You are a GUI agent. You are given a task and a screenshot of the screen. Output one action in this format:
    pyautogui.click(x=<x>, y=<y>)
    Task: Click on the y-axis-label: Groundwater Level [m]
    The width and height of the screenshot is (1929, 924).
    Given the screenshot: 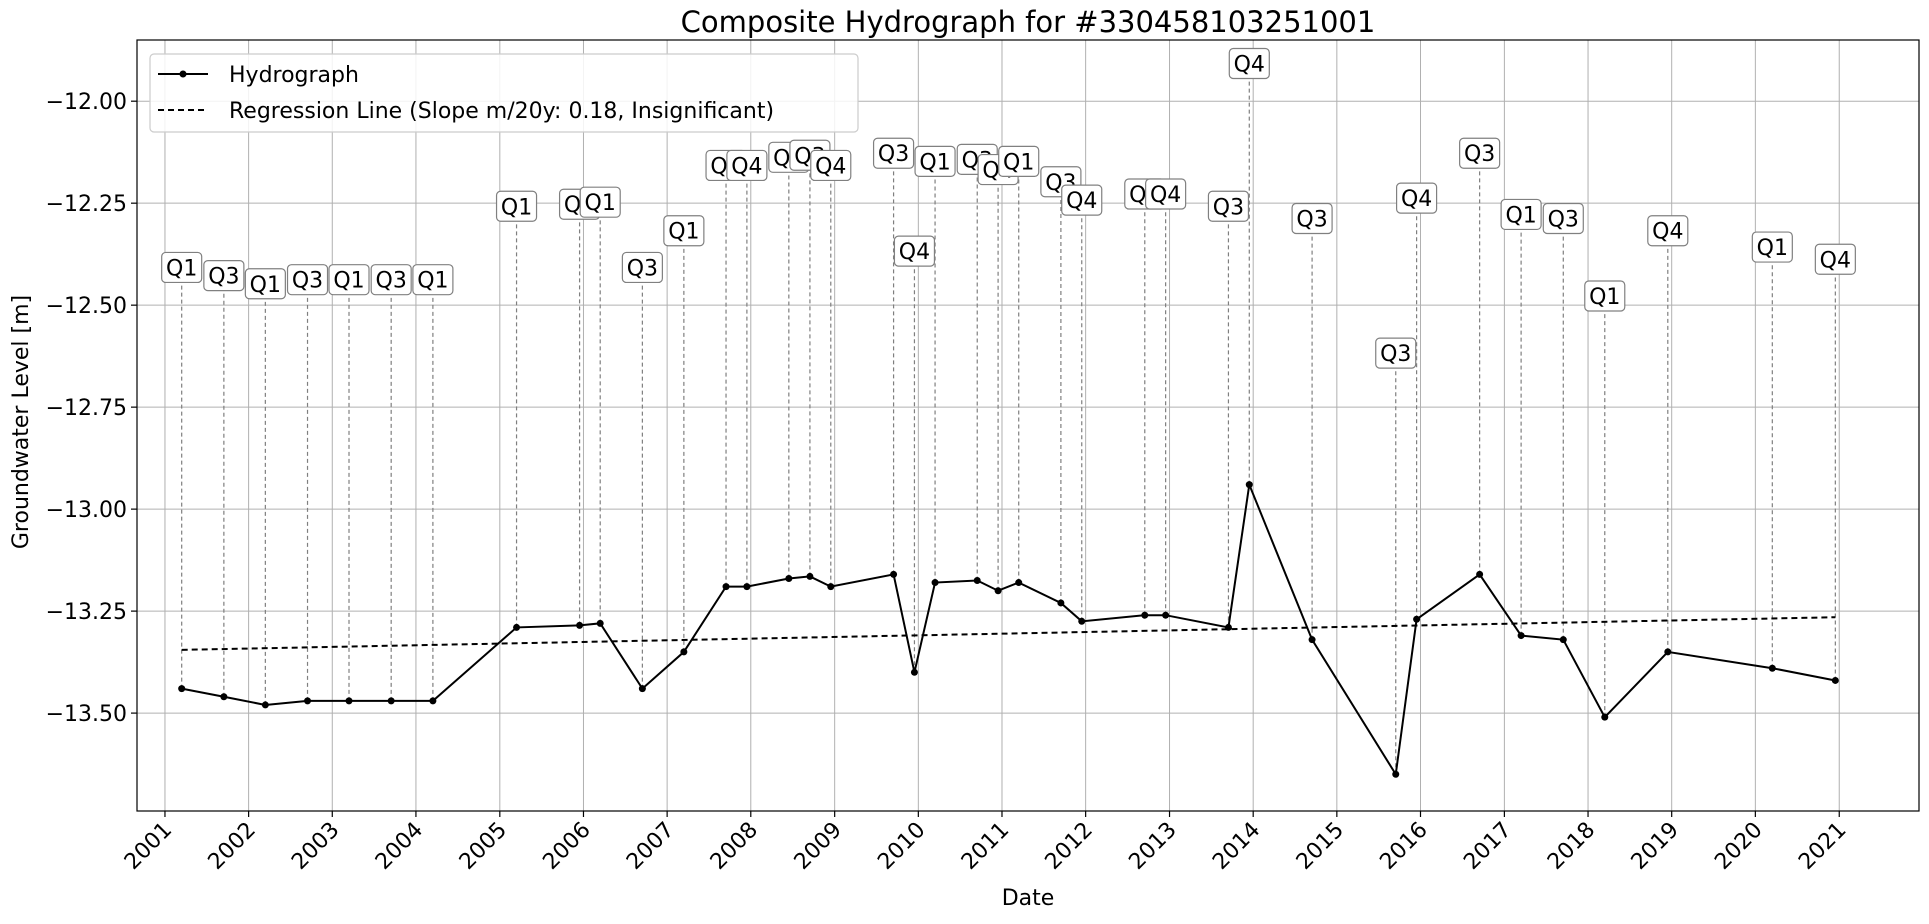 What is the action you would take?
    pyautogui.click(x=21, y=422)
    